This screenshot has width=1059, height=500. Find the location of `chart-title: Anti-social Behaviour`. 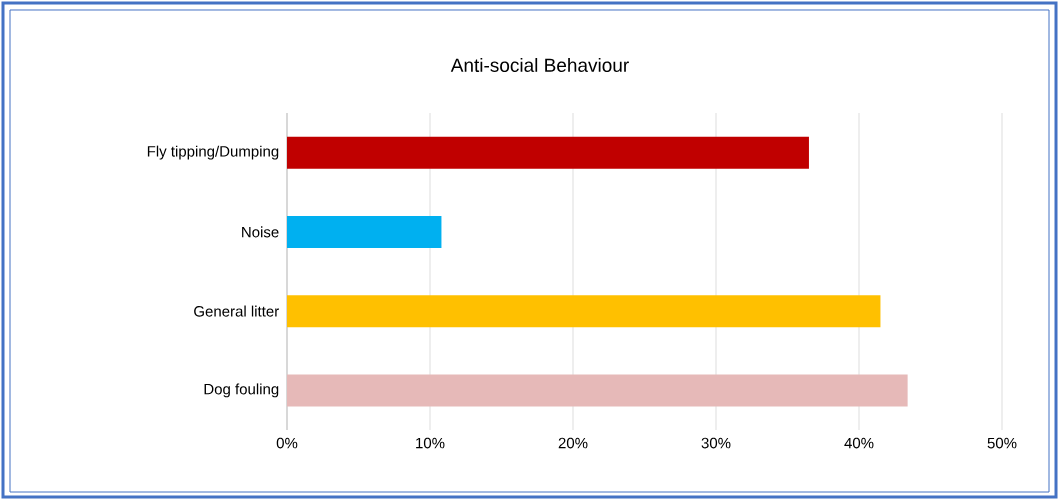

chart-title: Anti-social Behaviour is located at coordinates (539, 65).